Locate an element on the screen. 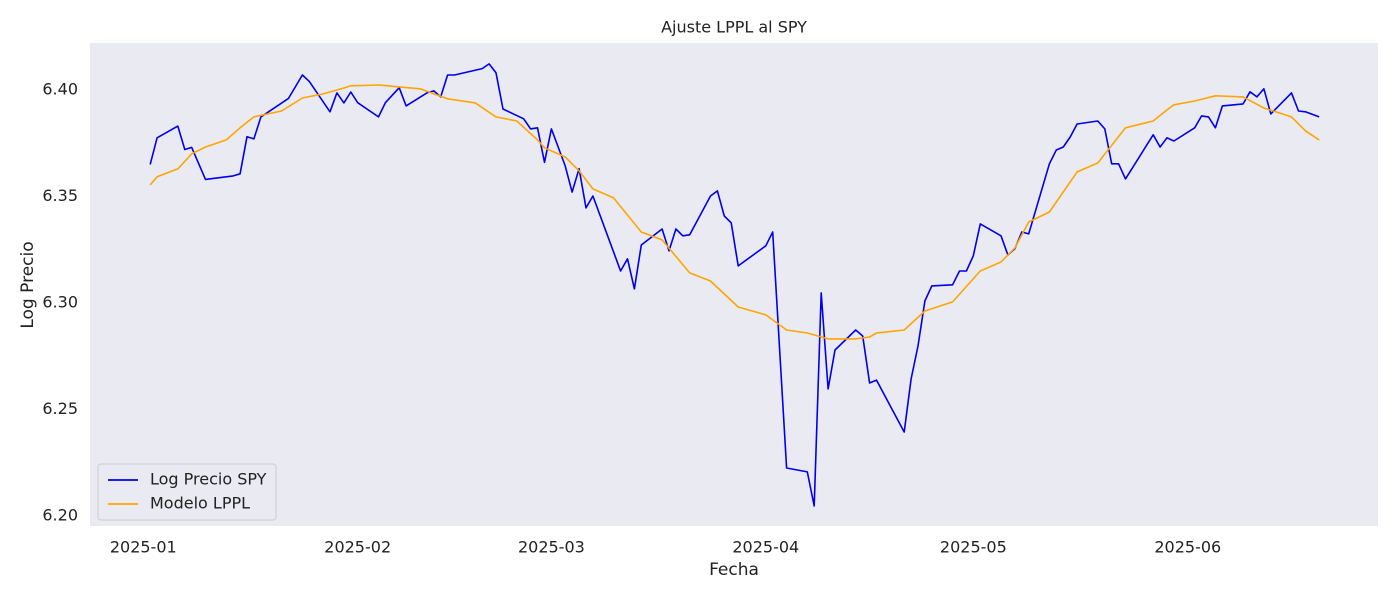 This screenshot has width=1400, height=600. y-tick-label: 6.30 is located at coordinates (60, 301).